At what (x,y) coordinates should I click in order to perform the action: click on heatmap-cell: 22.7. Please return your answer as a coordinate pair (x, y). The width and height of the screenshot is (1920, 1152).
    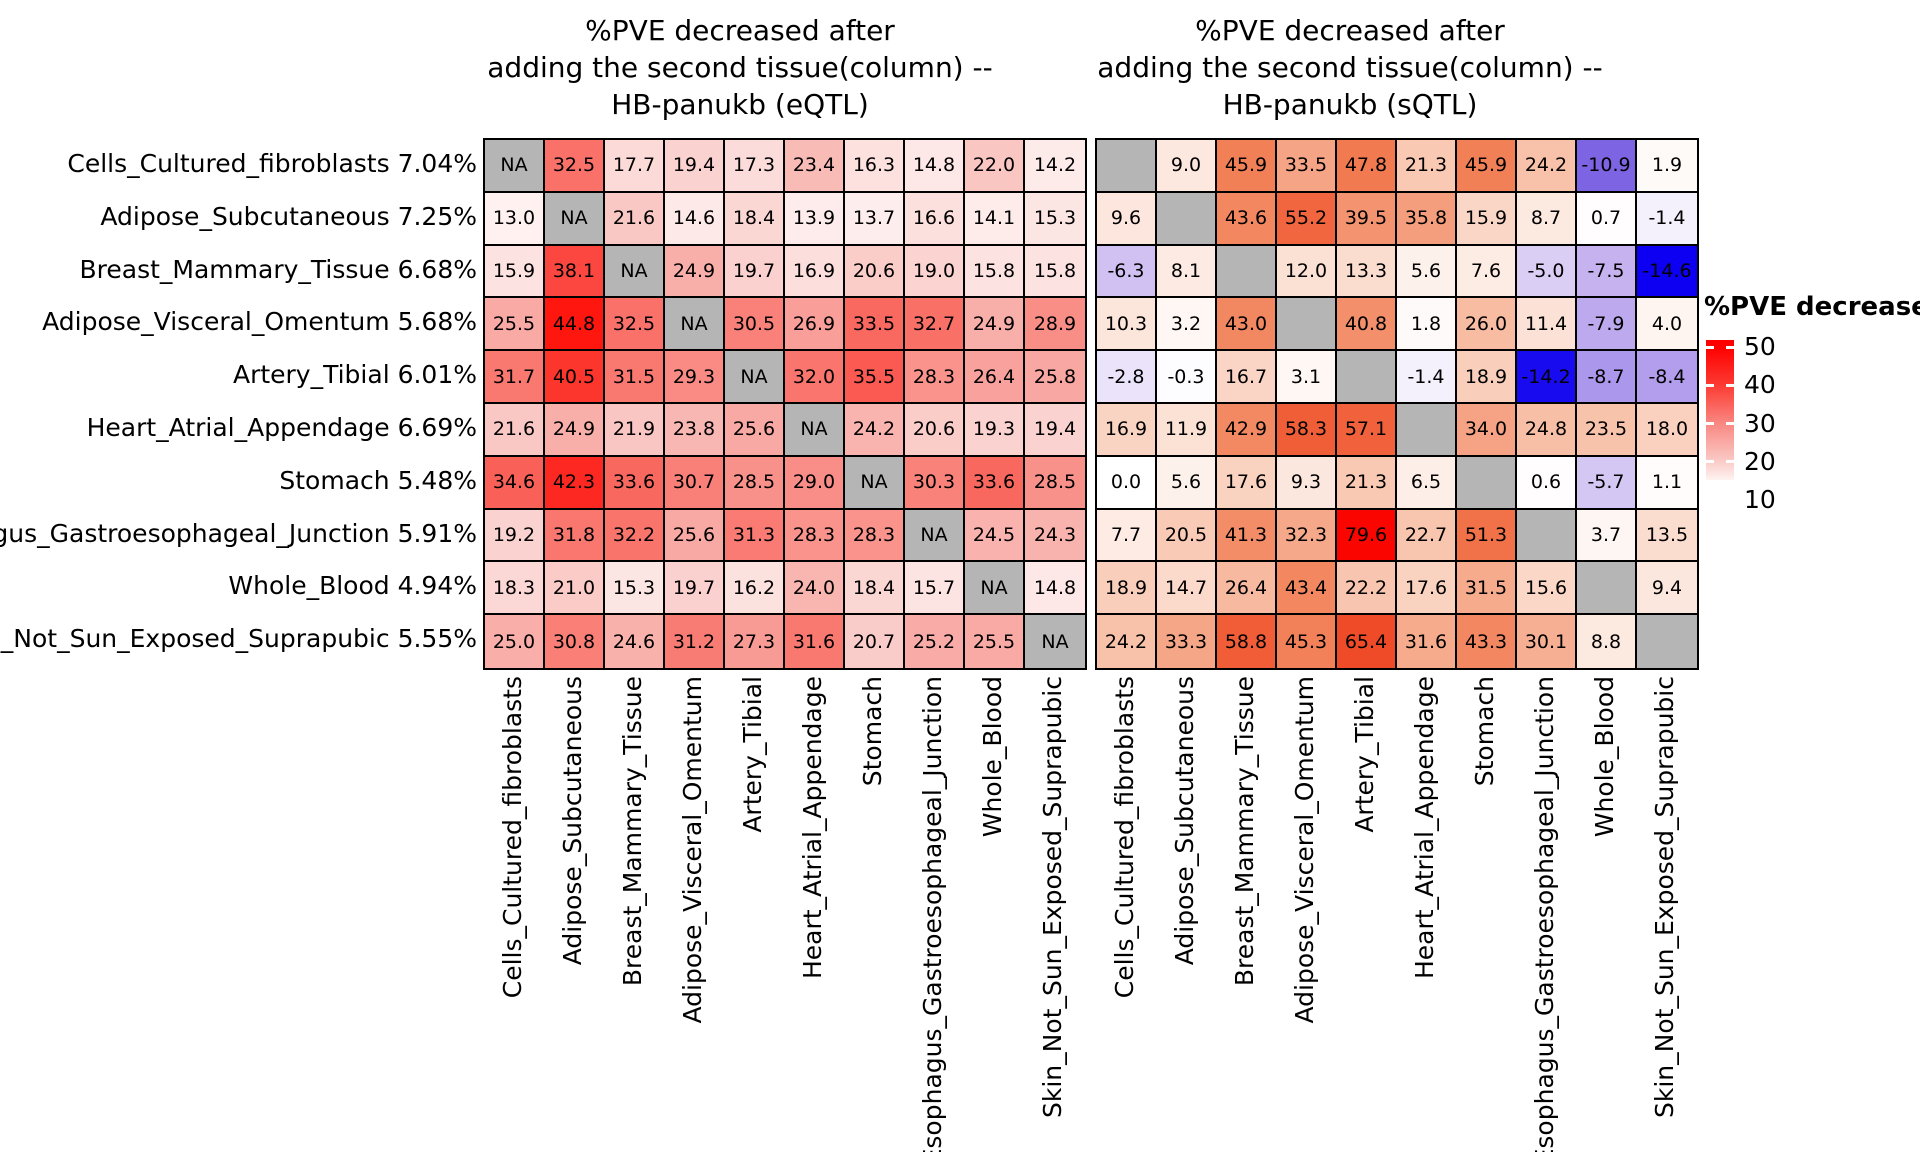
    Looking at the image, I should click on (1427, 536).